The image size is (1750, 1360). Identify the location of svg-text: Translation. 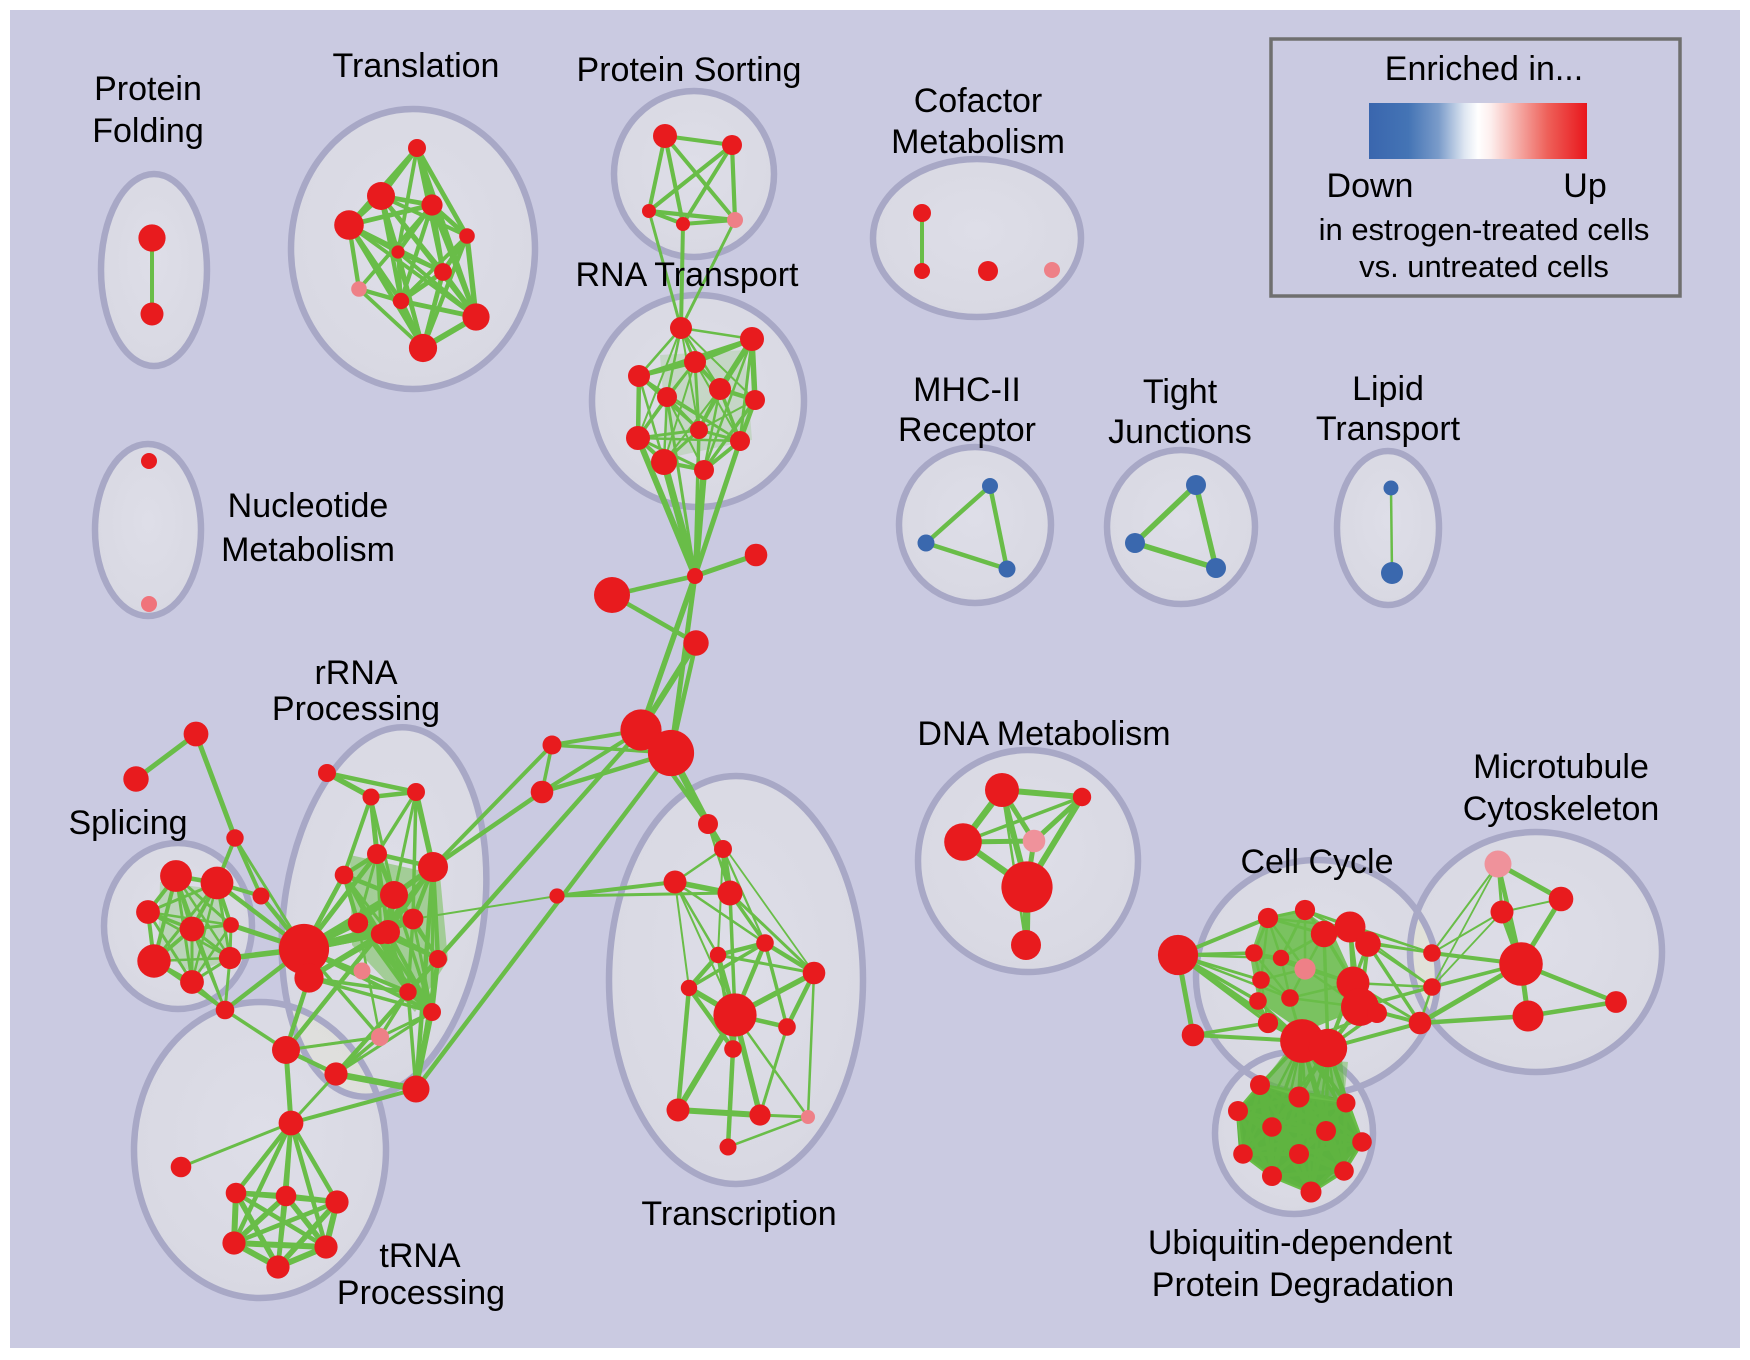
(416, 66).